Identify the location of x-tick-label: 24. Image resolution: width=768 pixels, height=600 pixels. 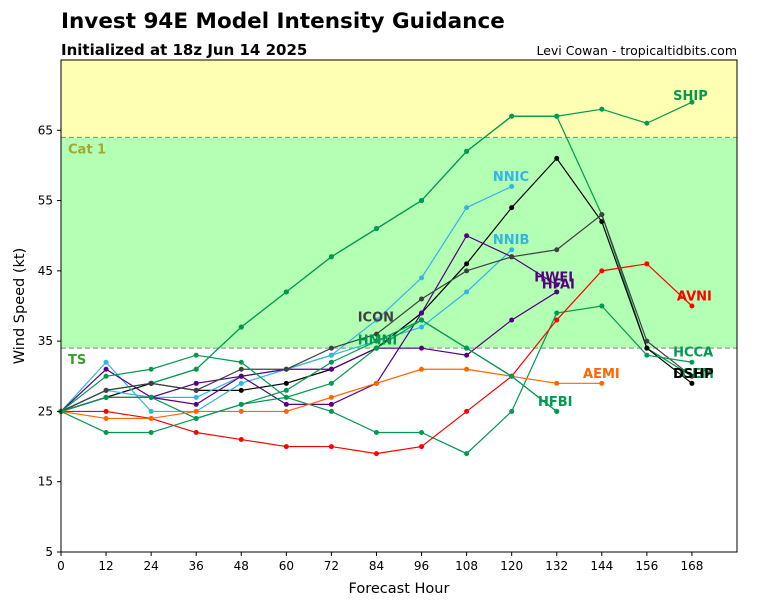
(150, 566).